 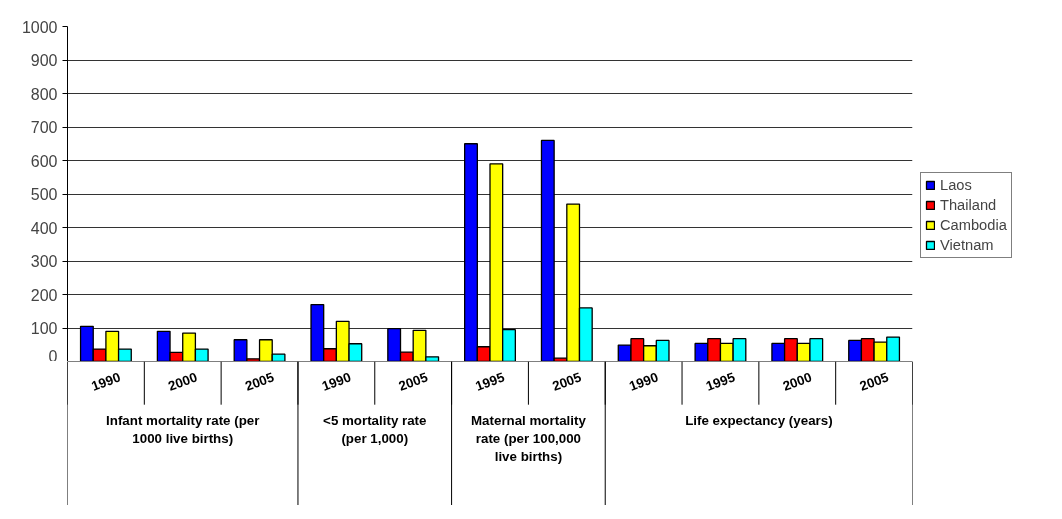 What do you see at coordinates (956, 185) in the screenshot?
I see `legend-label: Laos` at bounding box center [956, 185].